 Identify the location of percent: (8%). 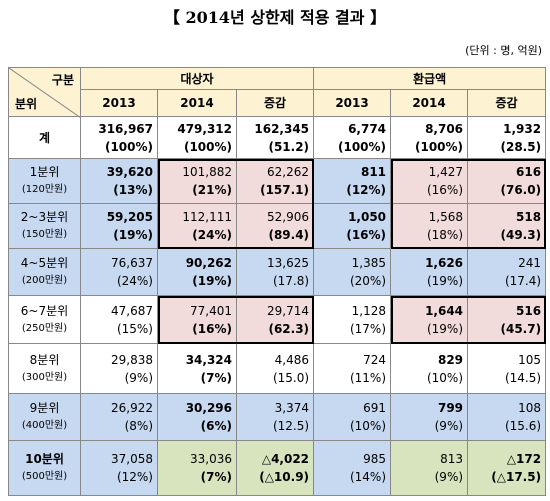
(138, 426).